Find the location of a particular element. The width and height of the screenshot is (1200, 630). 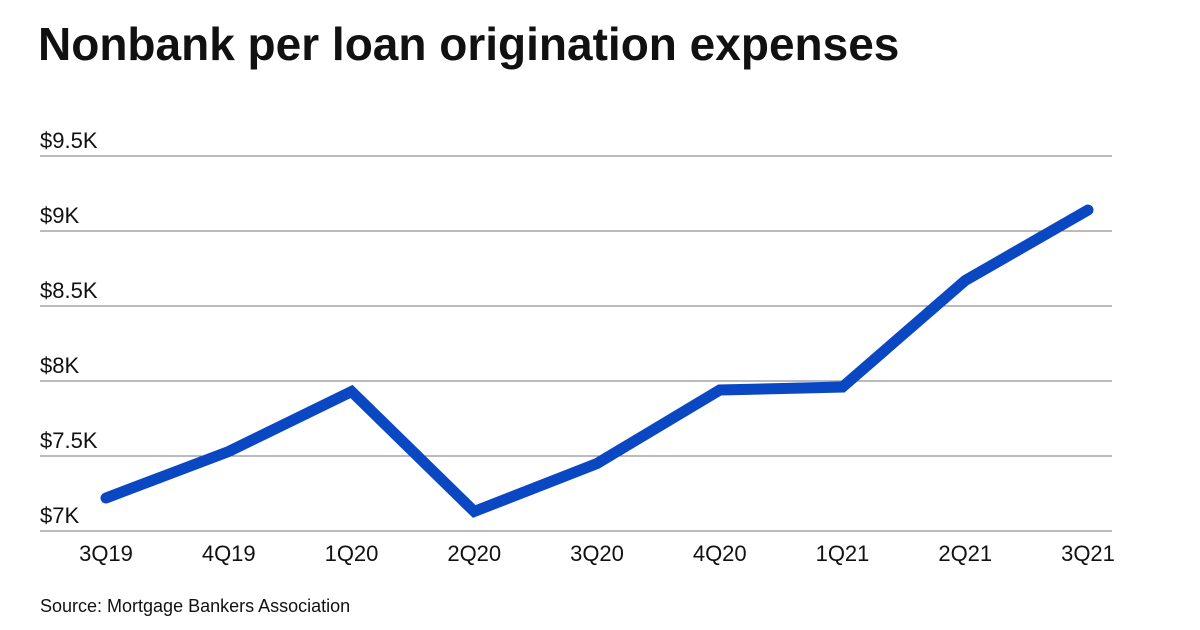

y-tick-label: $8.5K is located at coordinates (69, 290).